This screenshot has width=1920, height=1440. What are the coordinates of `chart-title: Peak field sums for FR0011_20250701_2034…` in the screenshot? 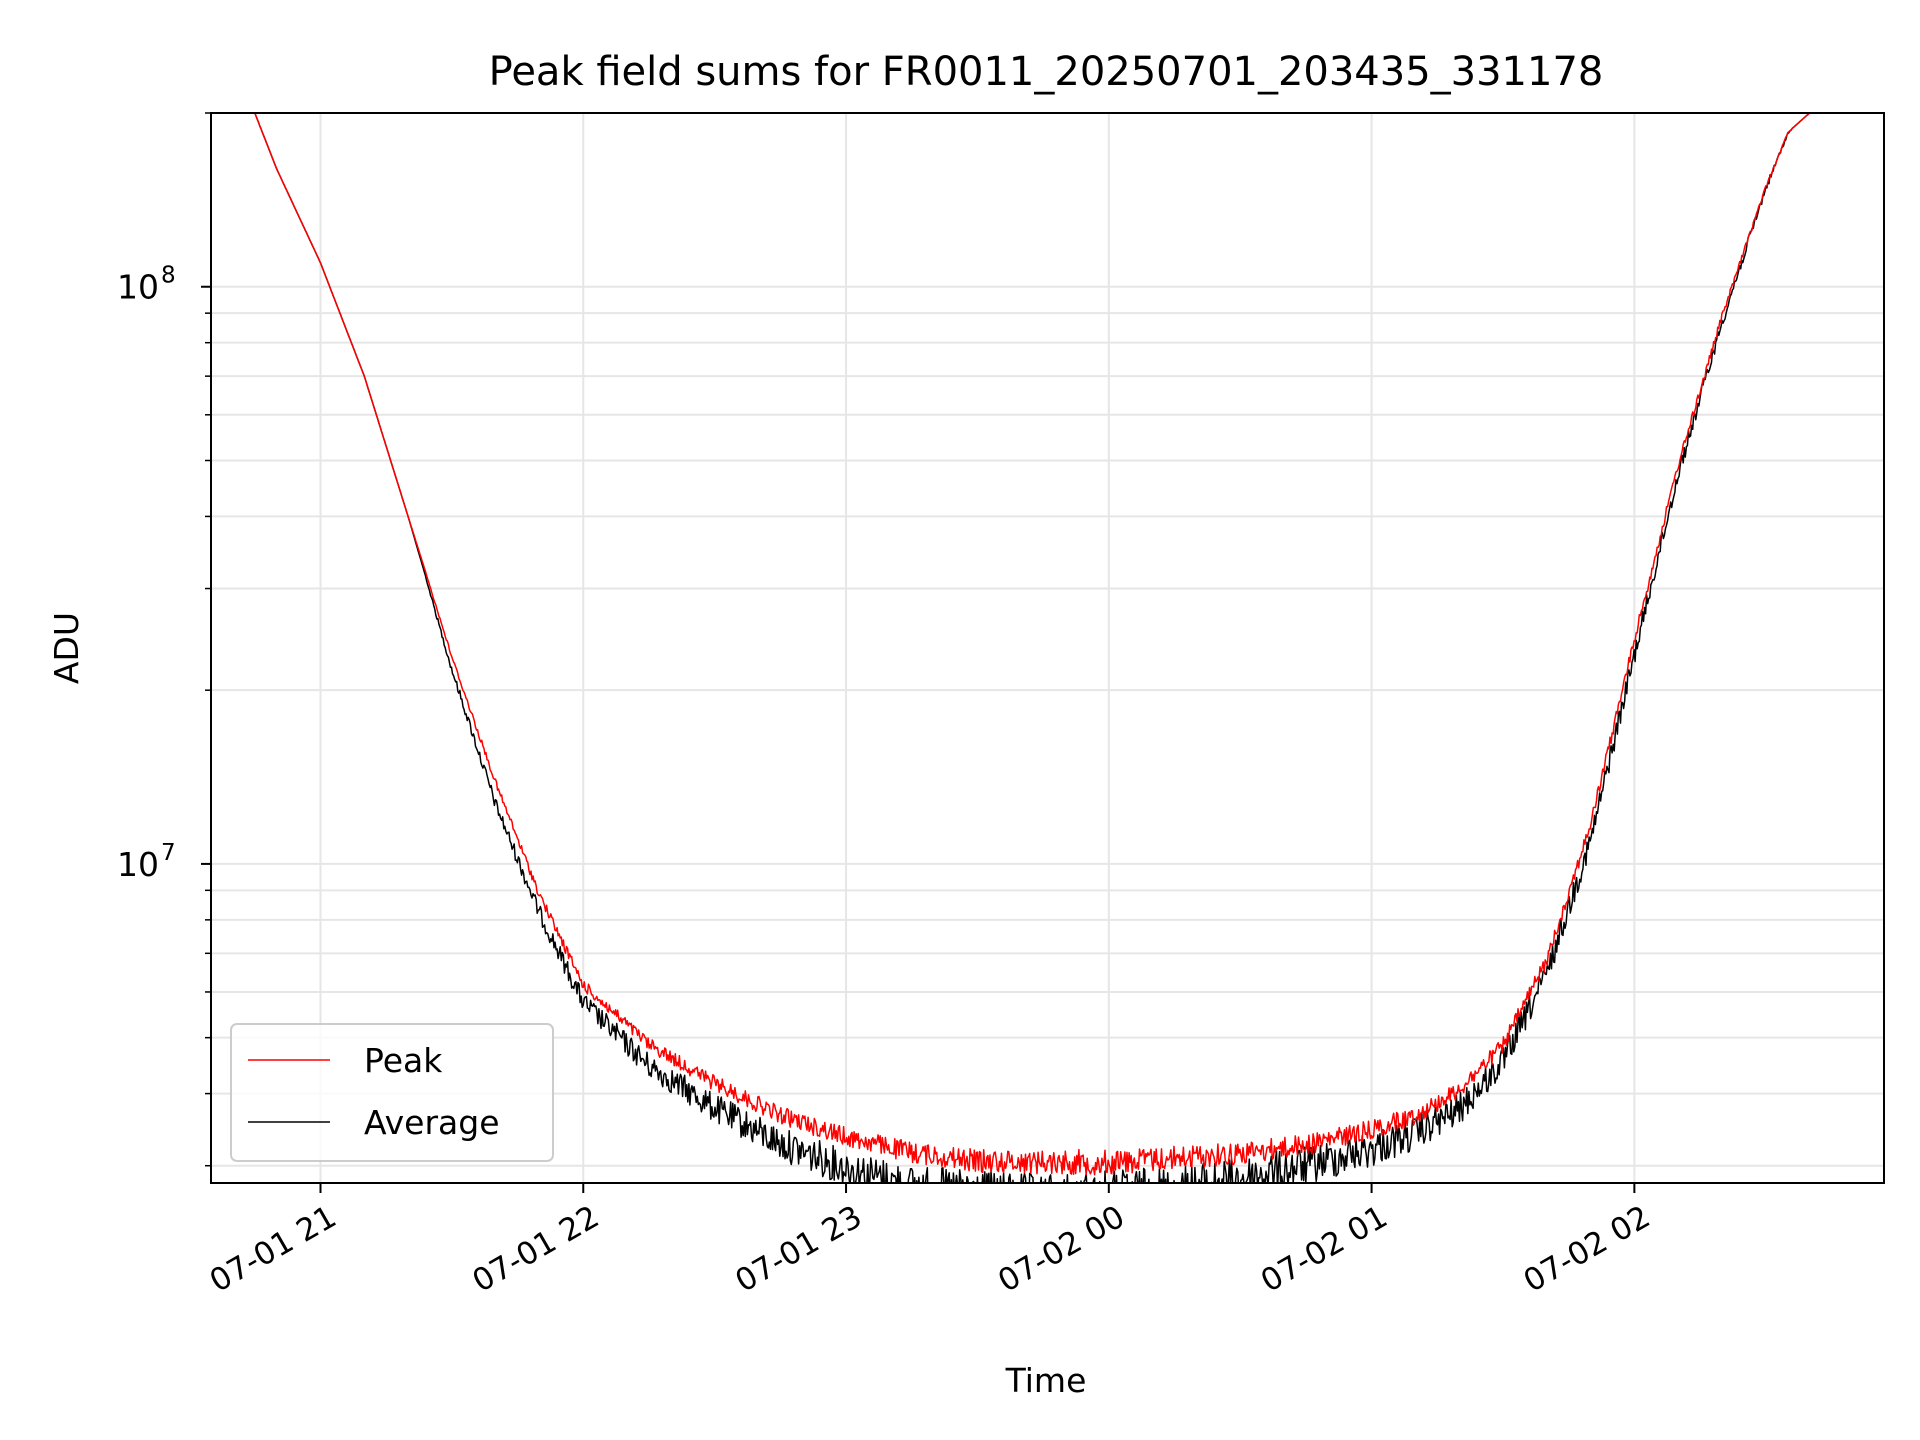 It's located at (1046, 72).